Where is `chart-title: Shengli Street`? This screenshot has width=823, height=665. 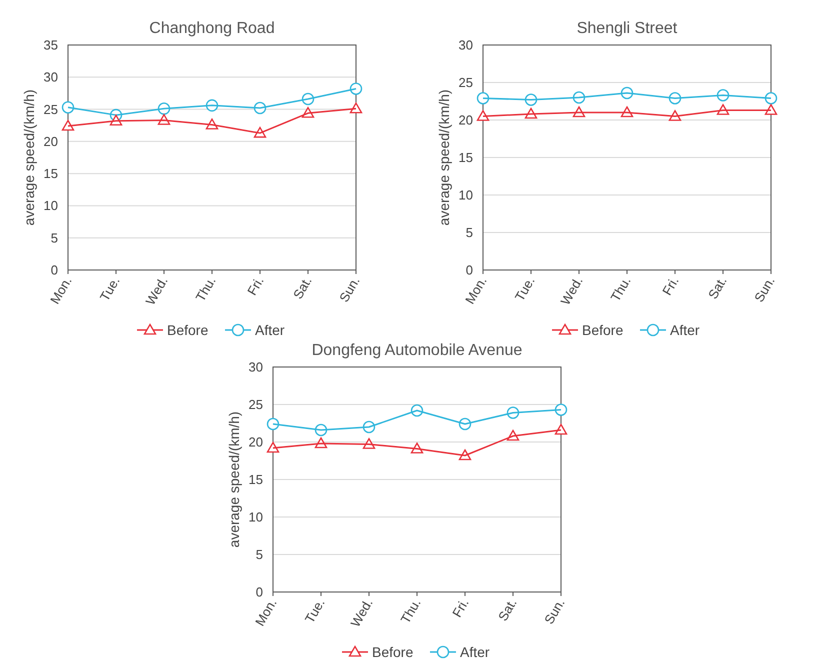
chart-title: Shengli Street is located at coordinates (627, 28).